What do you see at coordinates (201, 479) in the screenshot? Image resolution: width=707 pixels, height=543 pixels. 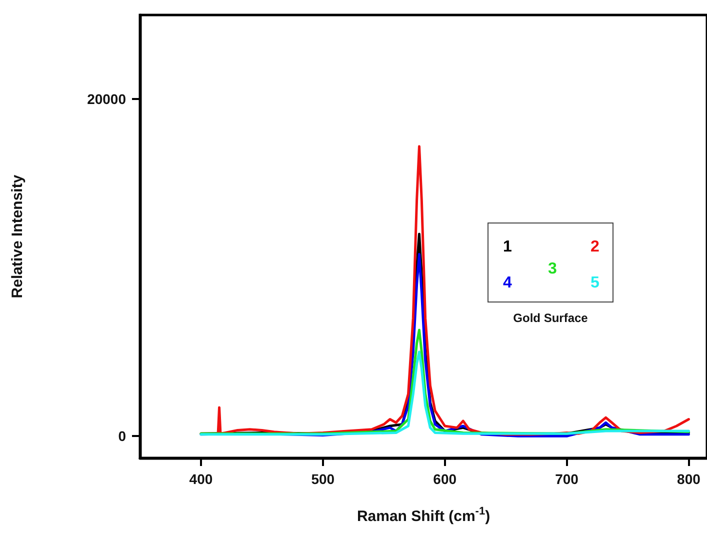 I see `x-tick-label: 400` at bounding box center [201, 479].